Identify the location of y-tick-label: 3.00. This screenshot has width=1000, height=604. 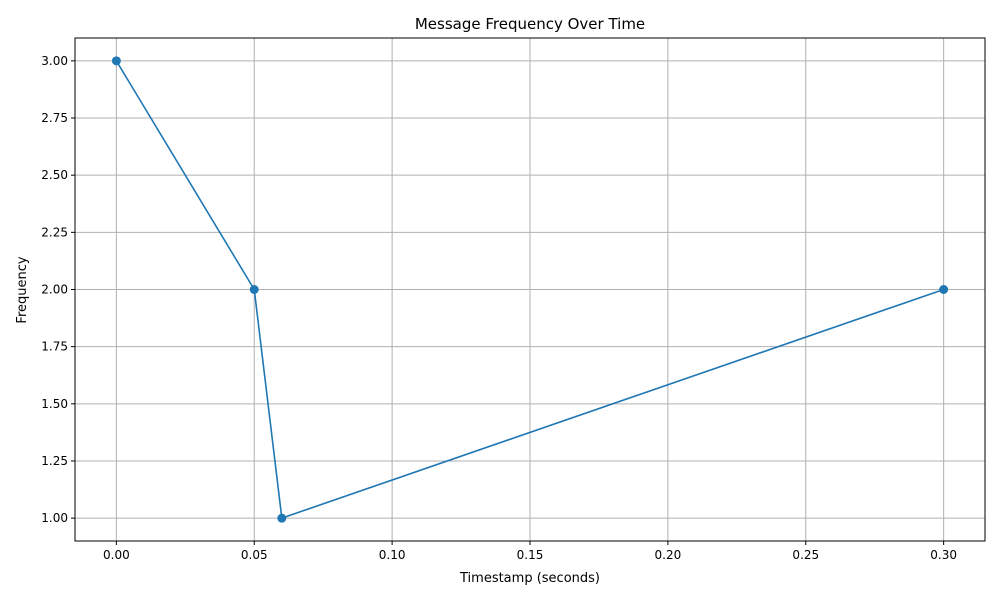
(54, 61).